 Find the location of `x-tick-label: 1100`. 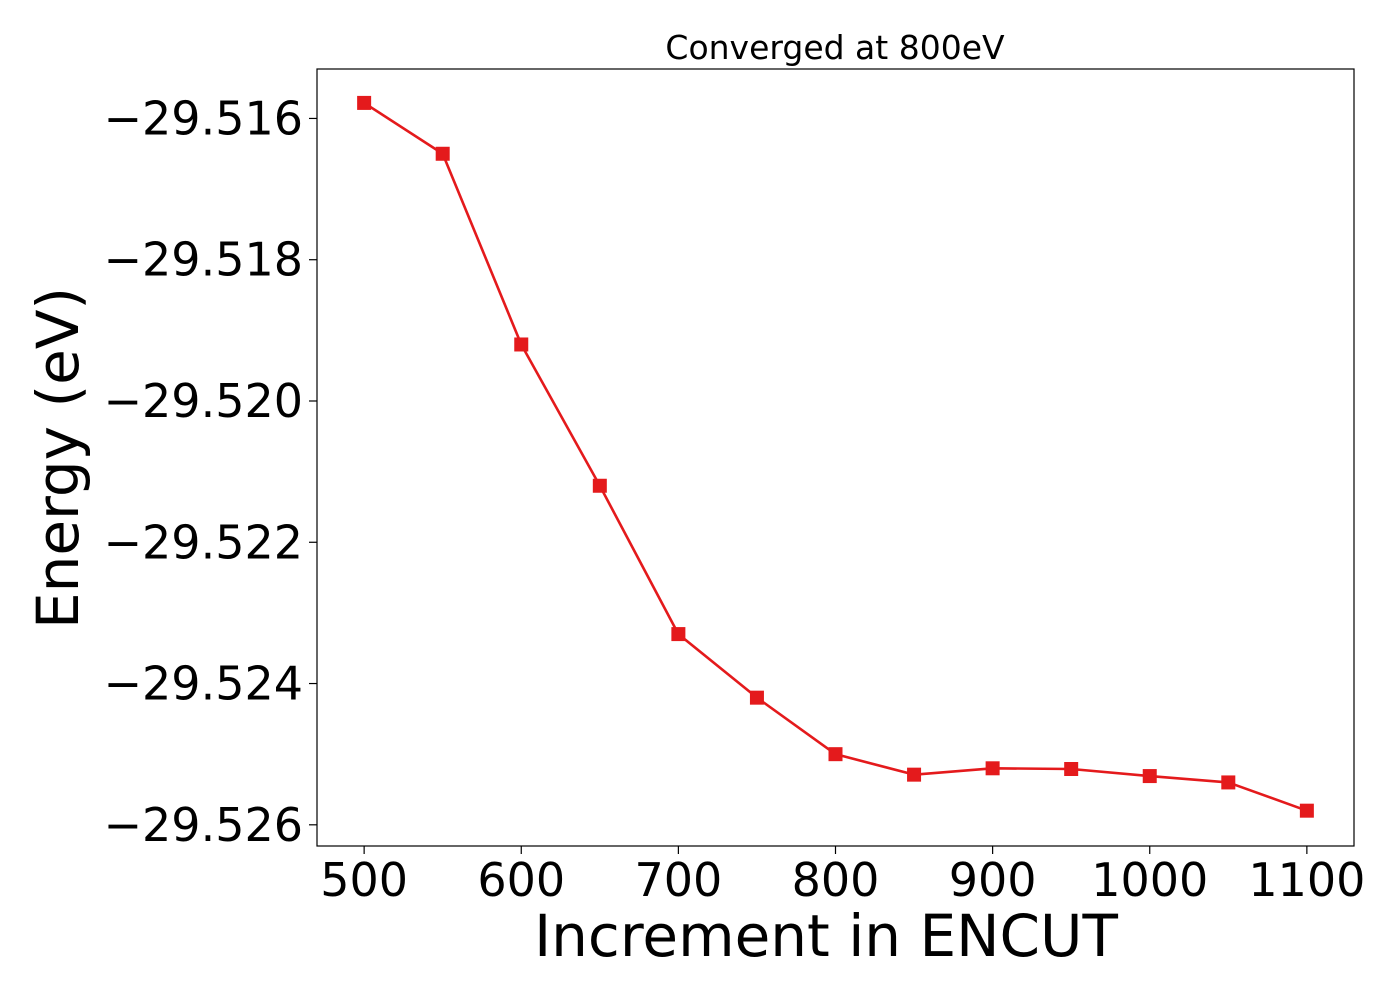

x-tick-label: 1100 is located at coordinates (1306, 880).